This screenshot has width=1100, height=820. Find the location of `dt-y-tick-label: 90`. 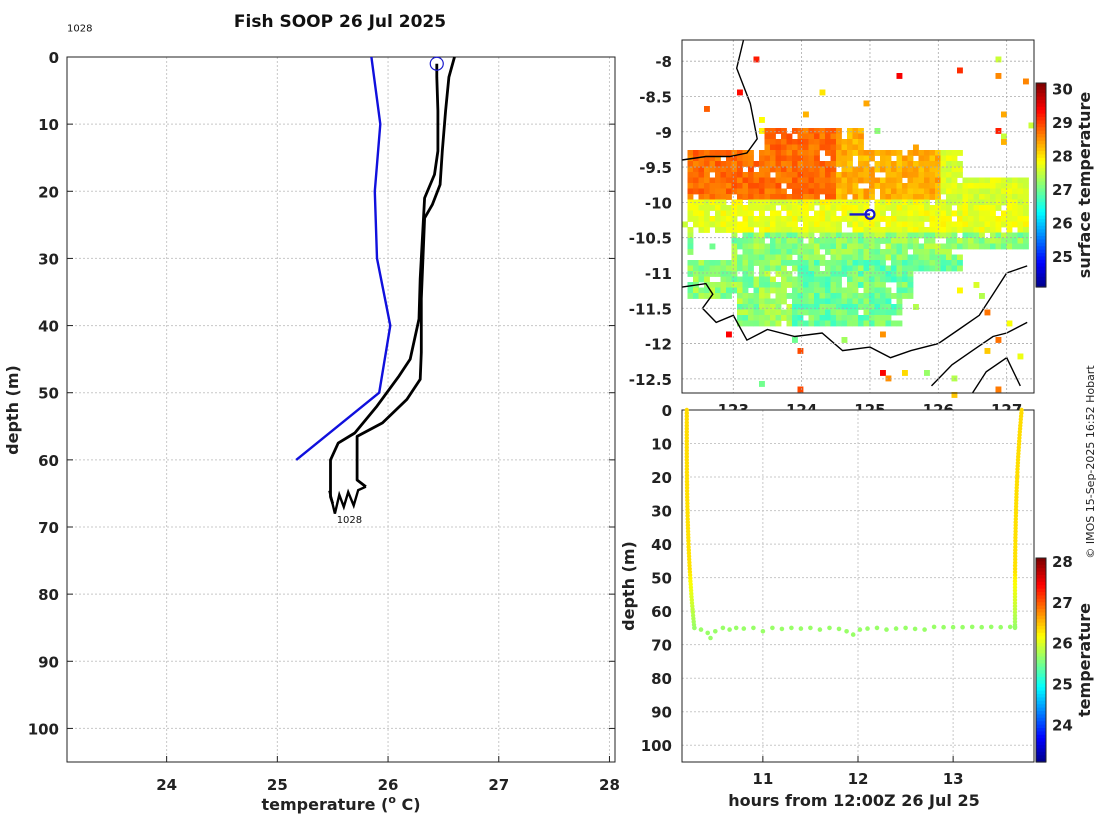

dt-y-tick-label: 90 is located at coordinates (661, 713).